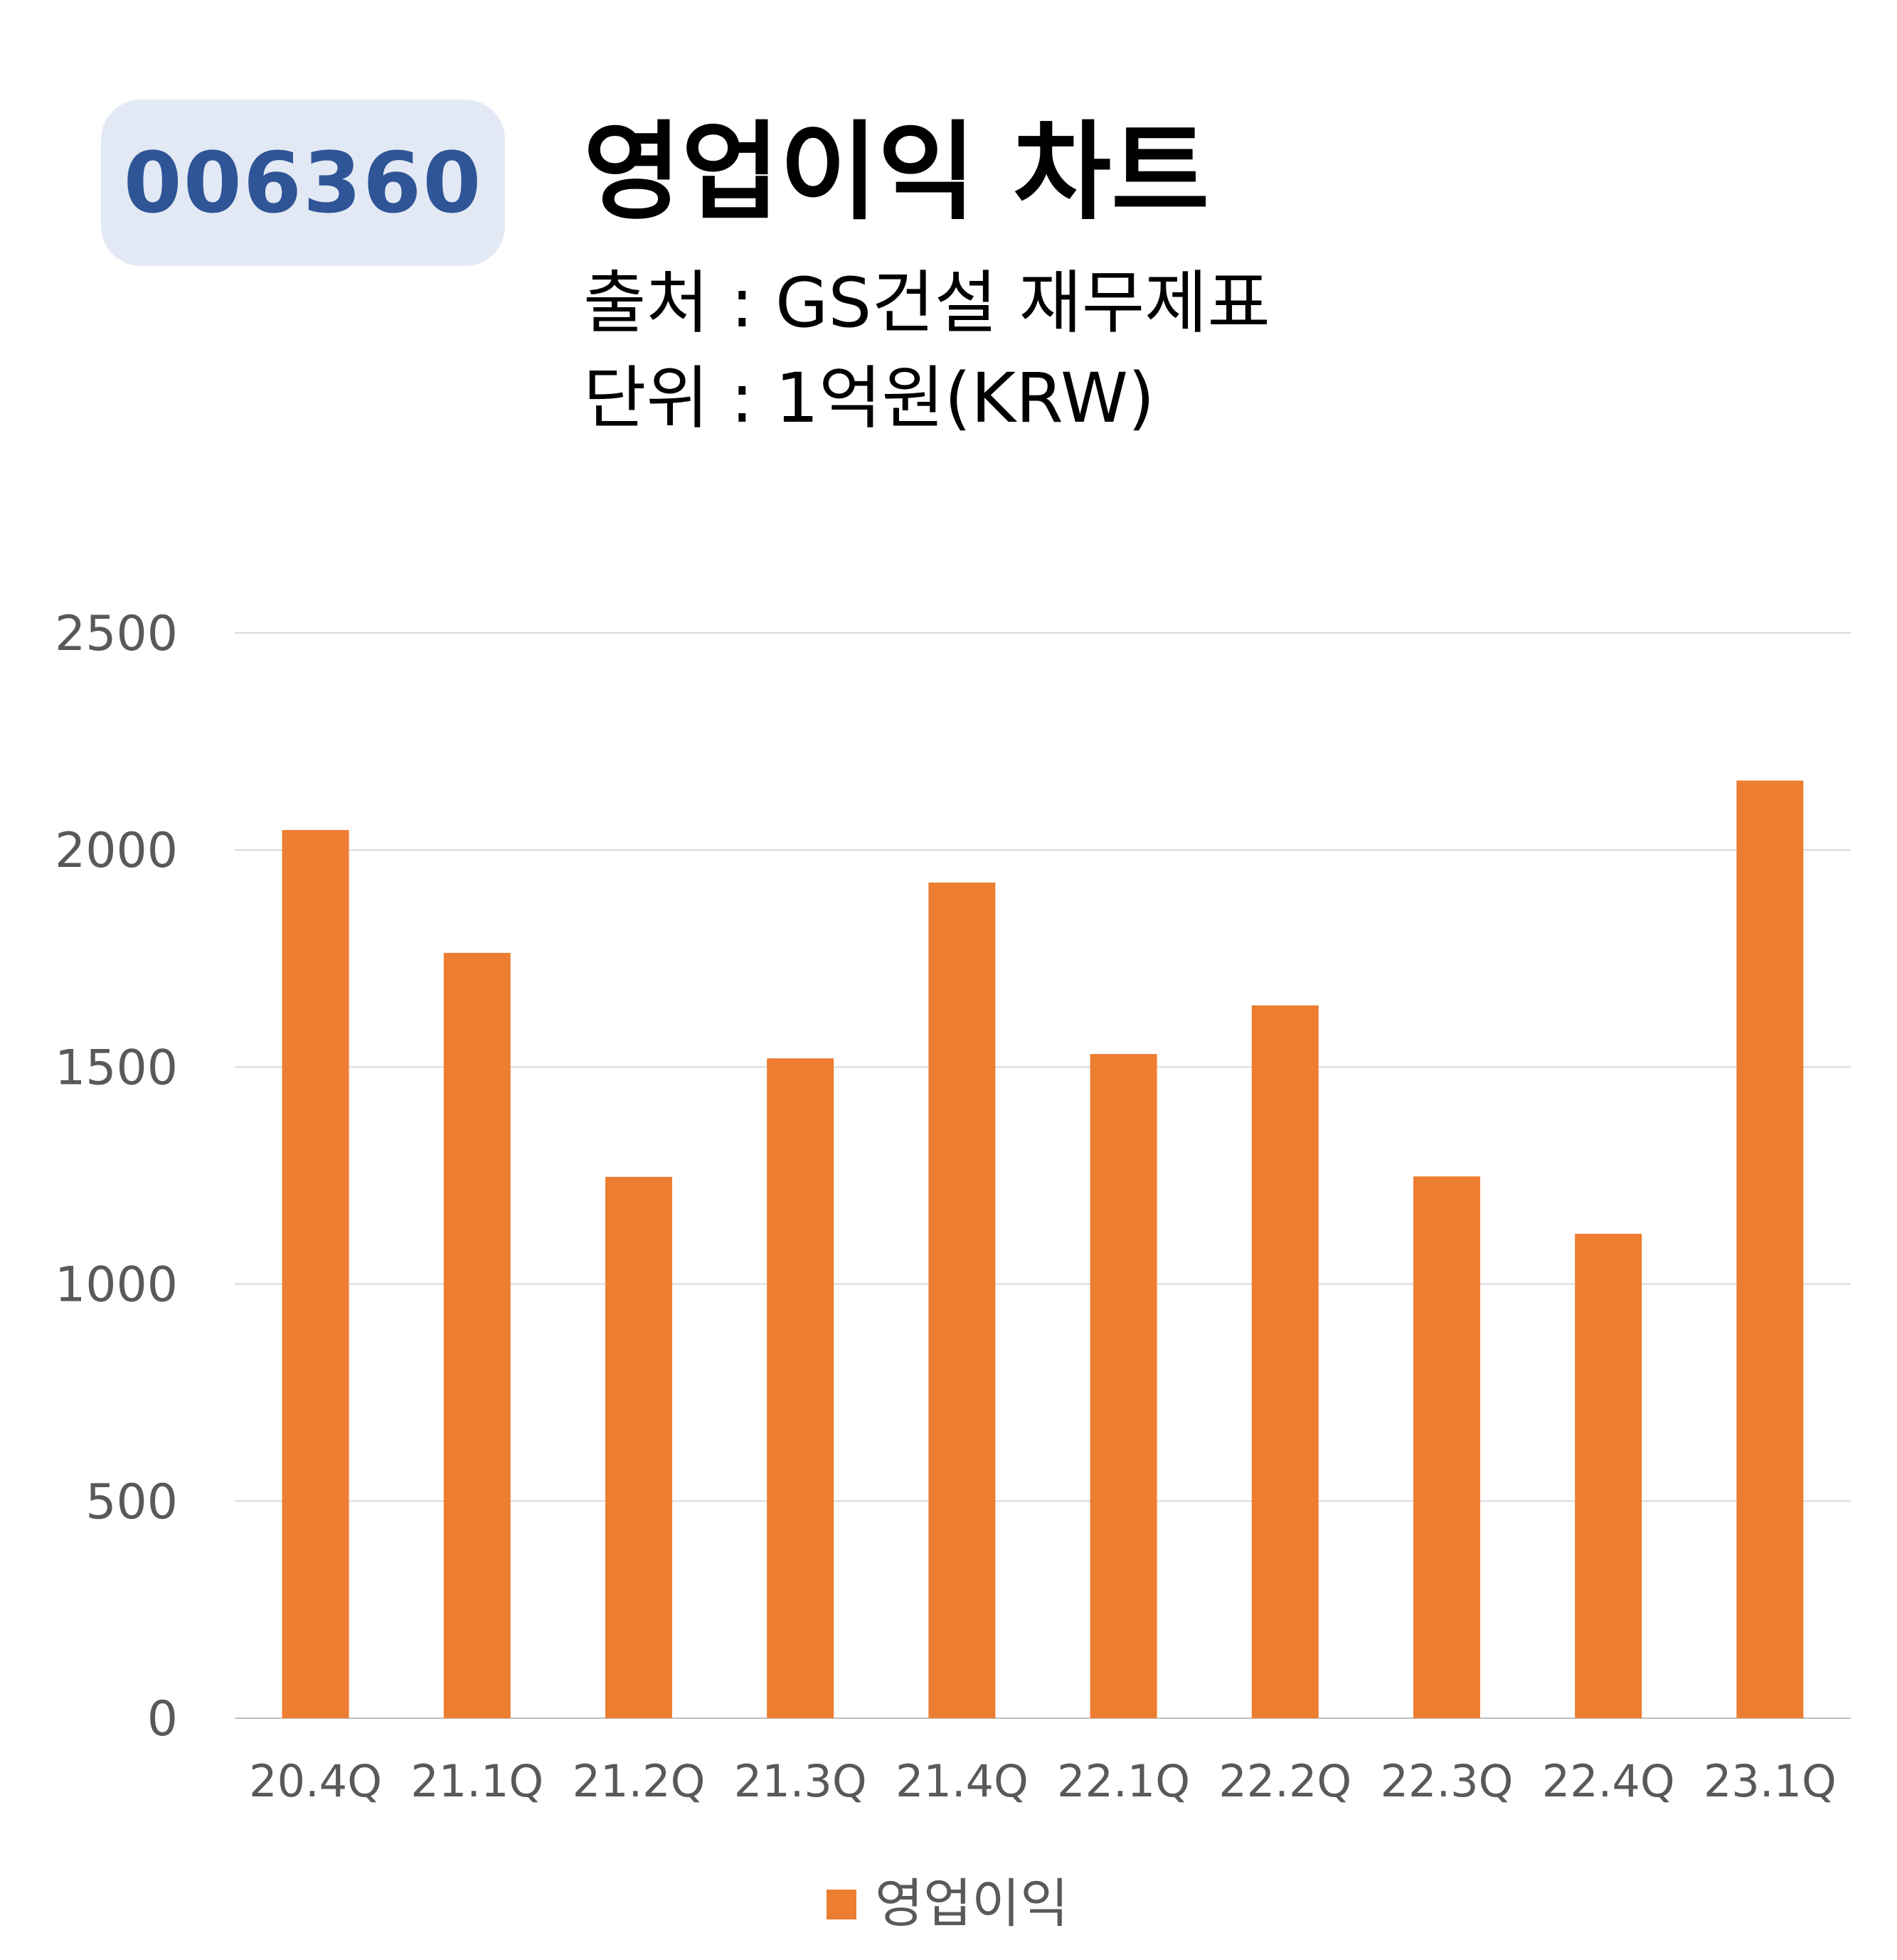 This screenshot has width=1897, height=1960. Describe the element at coordinates (1285, 1781) in the screenshot. I see `x-tick-label: 22.2Q` at that location.